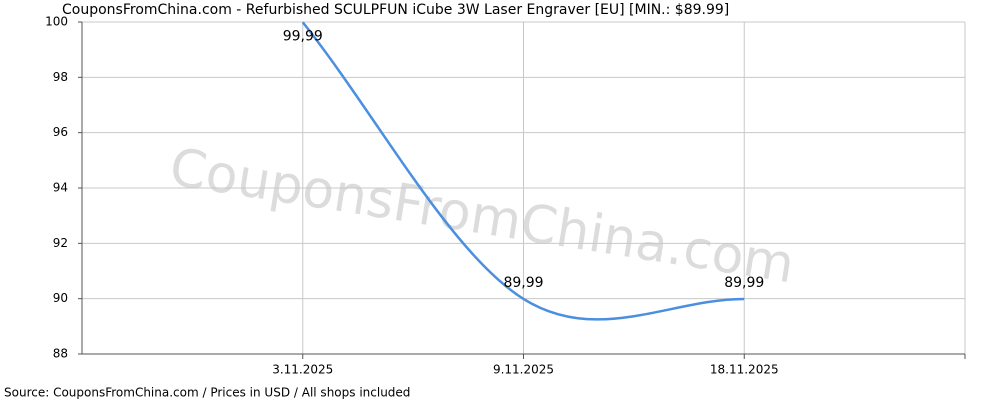 The image size is (1000, 400). Describe the element at coordinates (56, 22) in the screenshot. I see `y-tick-label: 100` at that location.